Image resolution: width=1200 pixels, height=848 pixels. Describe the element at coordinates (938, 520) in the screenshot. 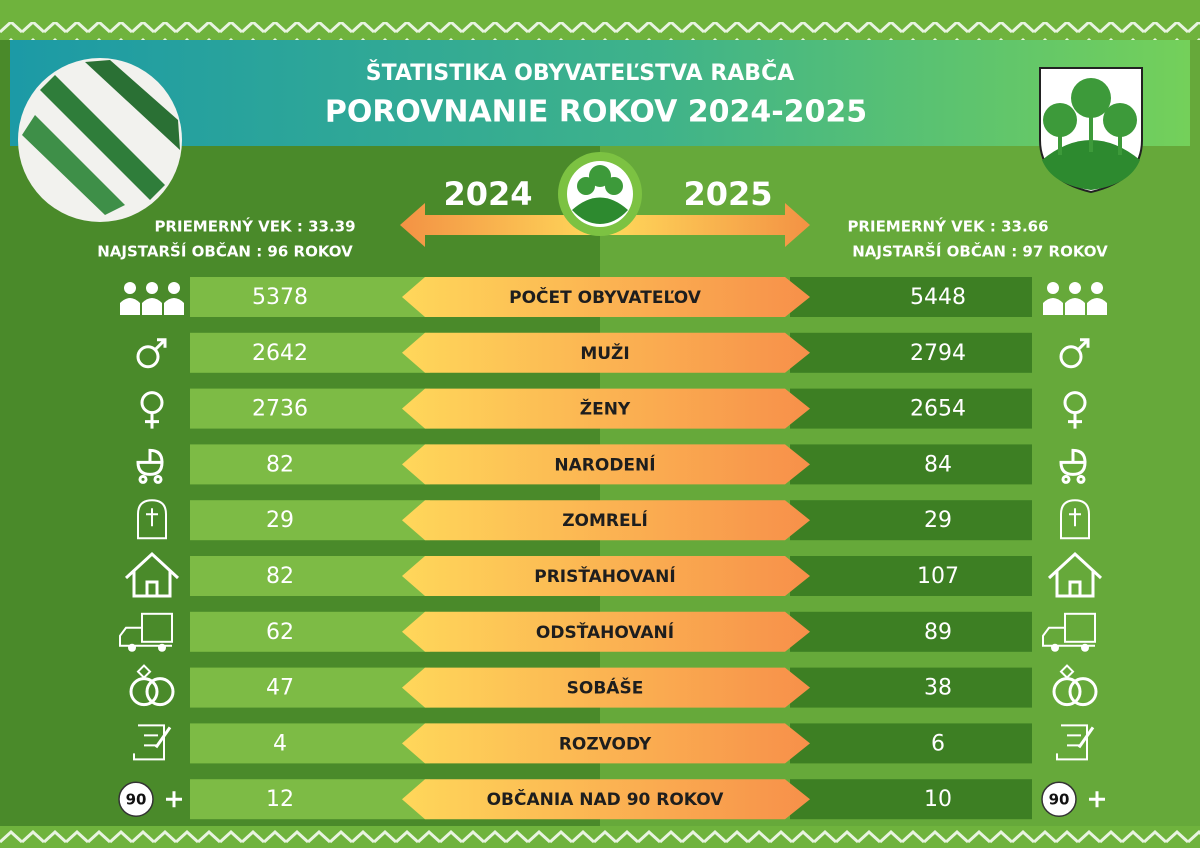

I see `value-2025: 29` at that location.